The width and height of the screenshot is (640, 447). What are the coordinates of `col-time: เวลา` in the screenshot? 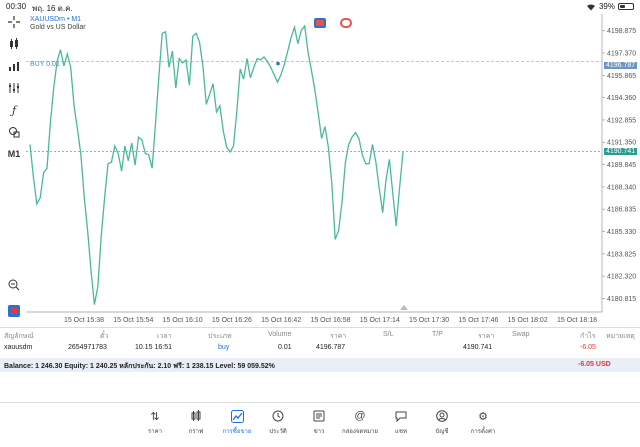 It's located at (164, 336).